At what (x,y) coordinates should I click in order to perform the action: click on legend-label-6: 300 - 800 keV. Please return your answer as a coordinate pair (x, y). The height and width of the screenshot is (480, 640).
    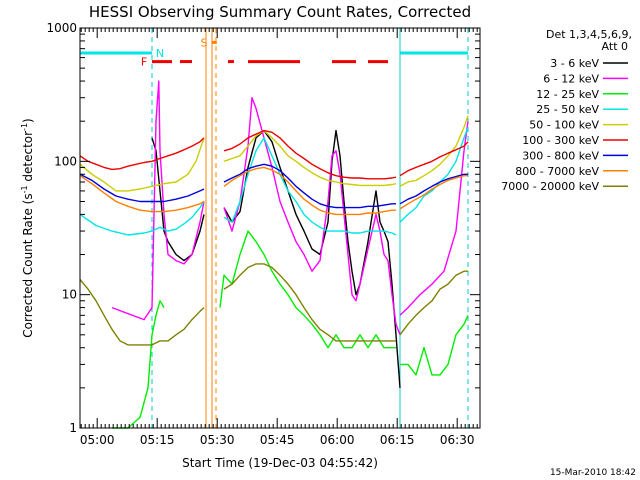
    Looking at the image, I should click on (560, 155).